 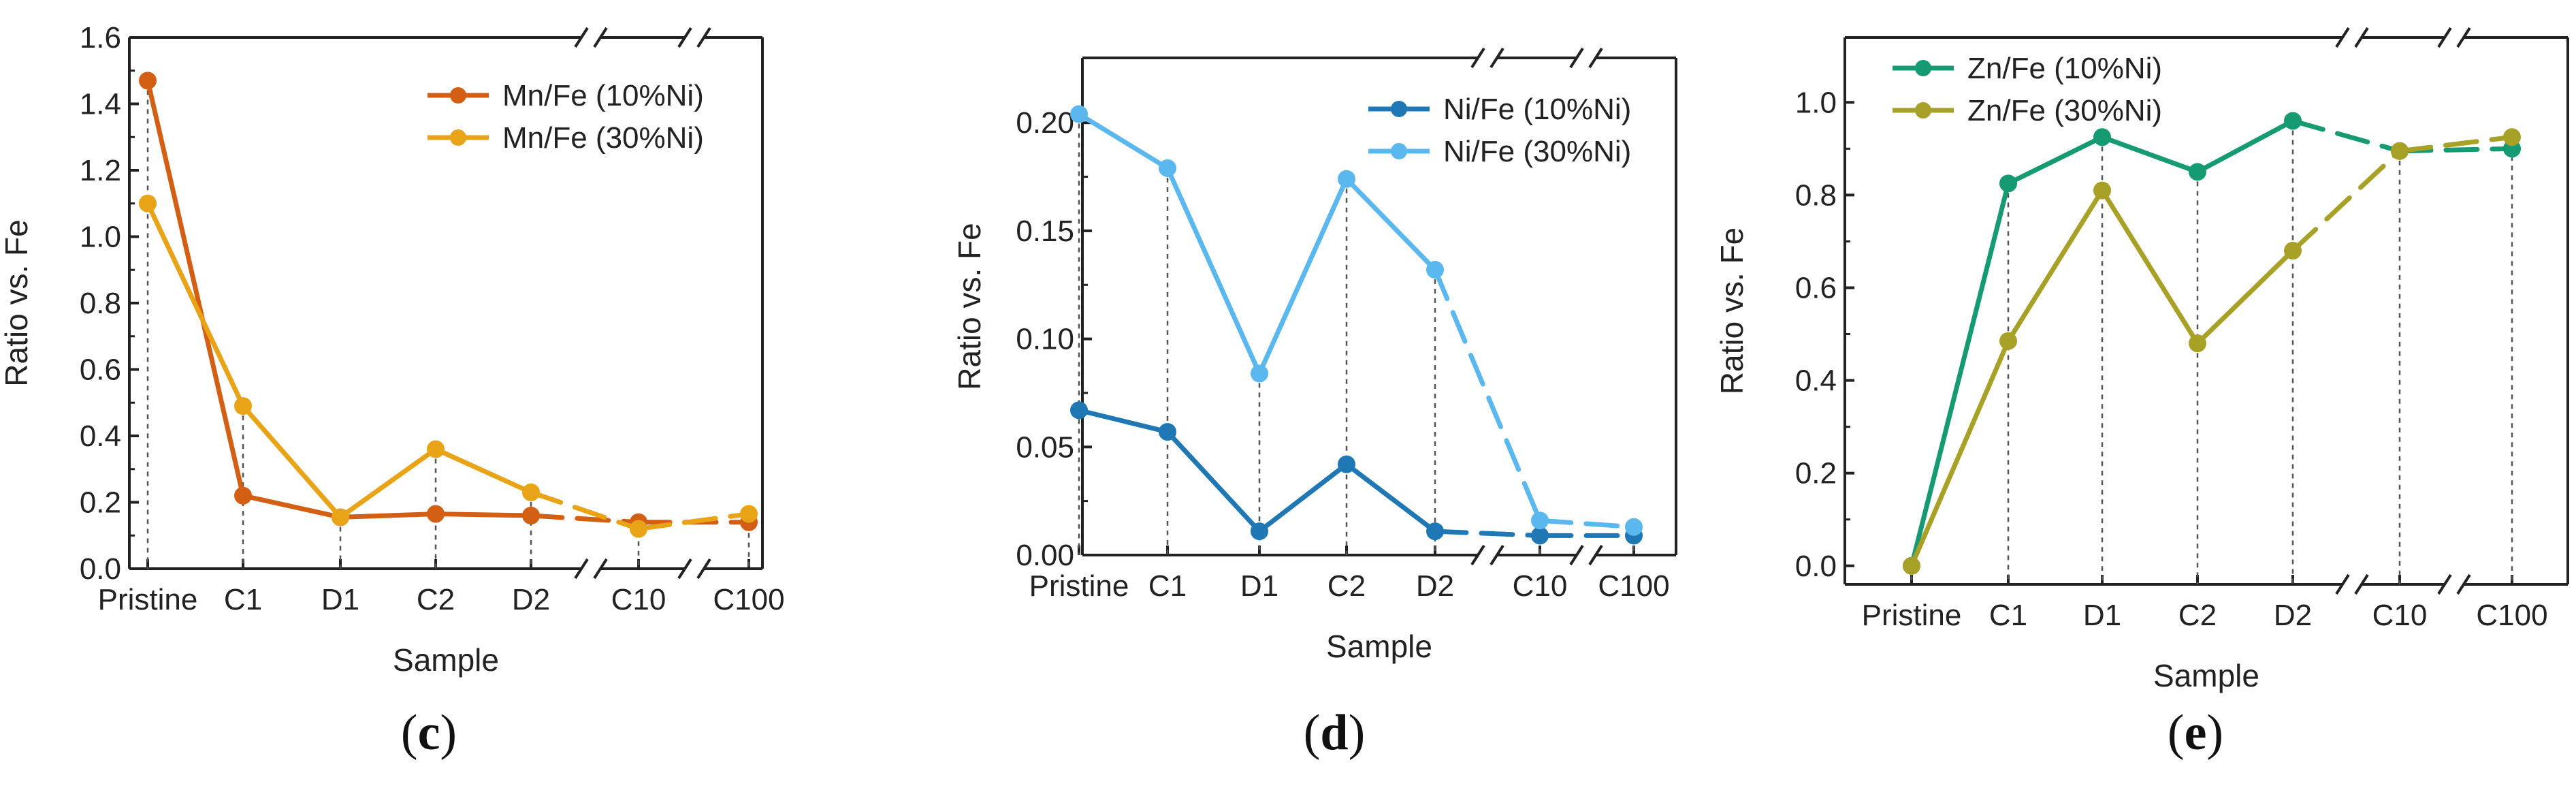 I want to click on y-tick-label: 1.4, so click(x=101, y=104).